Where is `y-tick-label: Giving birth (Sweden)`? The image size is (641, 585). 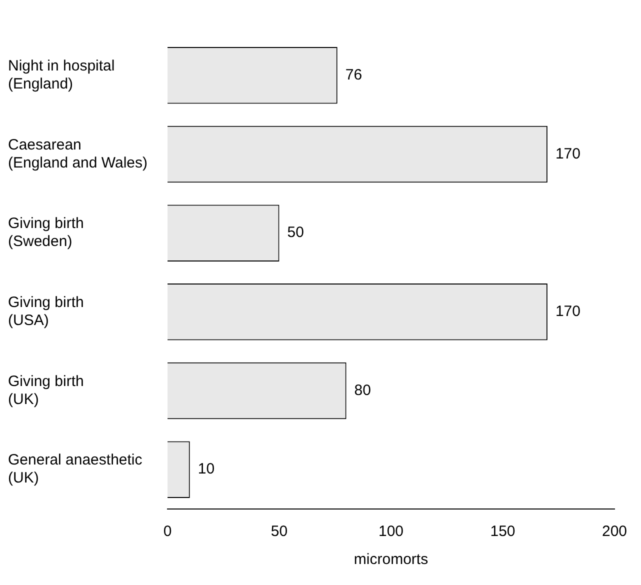
y-tick-label: Giving birth (Sweden) is located at coordinates (46, 232).